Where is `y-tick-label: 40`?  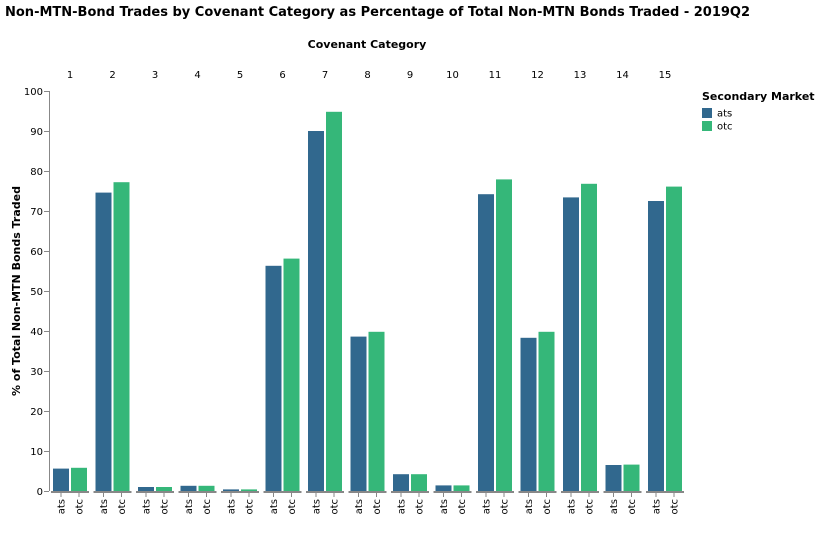 y-tick-label: 40 is located at coordinates (36, 332).